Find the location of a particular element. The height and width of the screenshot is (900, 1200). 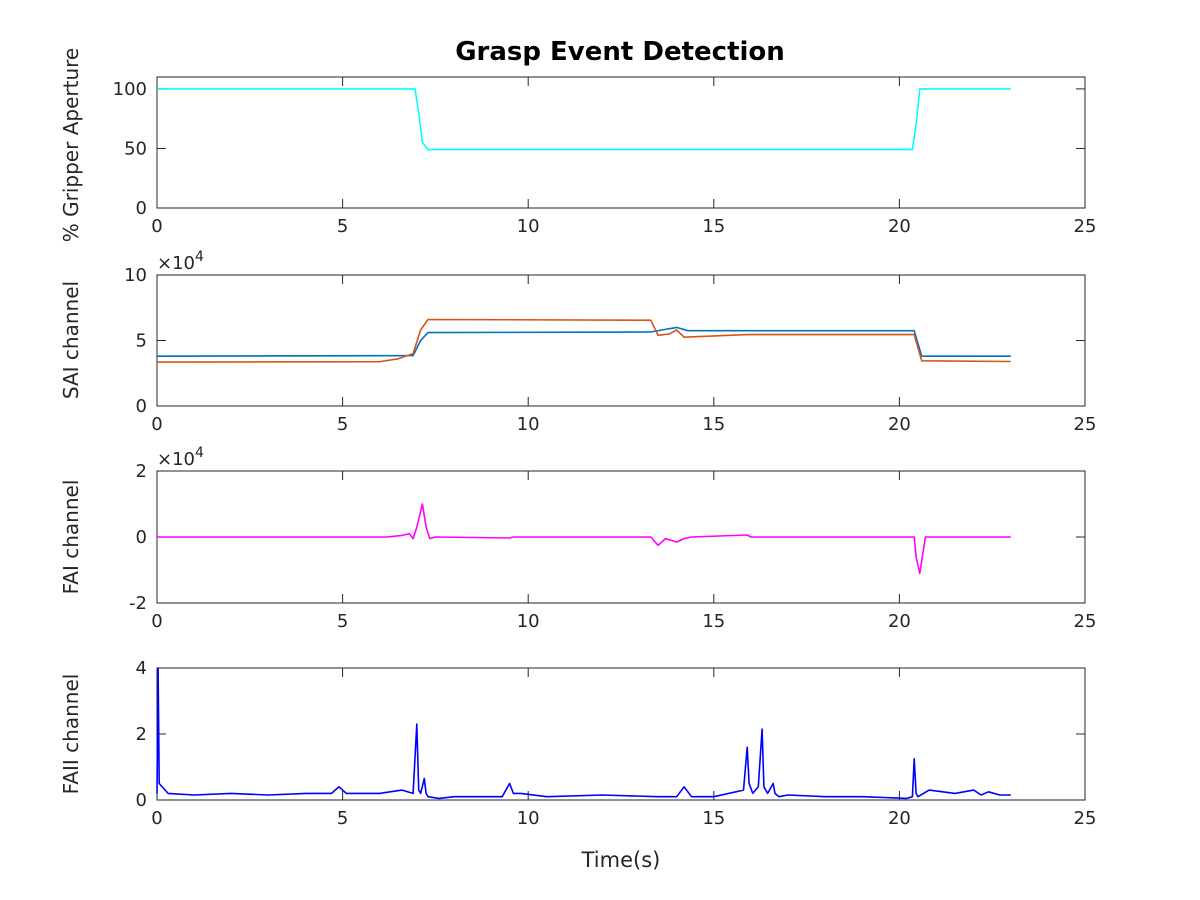

y-tick-label: 100 is located at coordinates (130, 89).